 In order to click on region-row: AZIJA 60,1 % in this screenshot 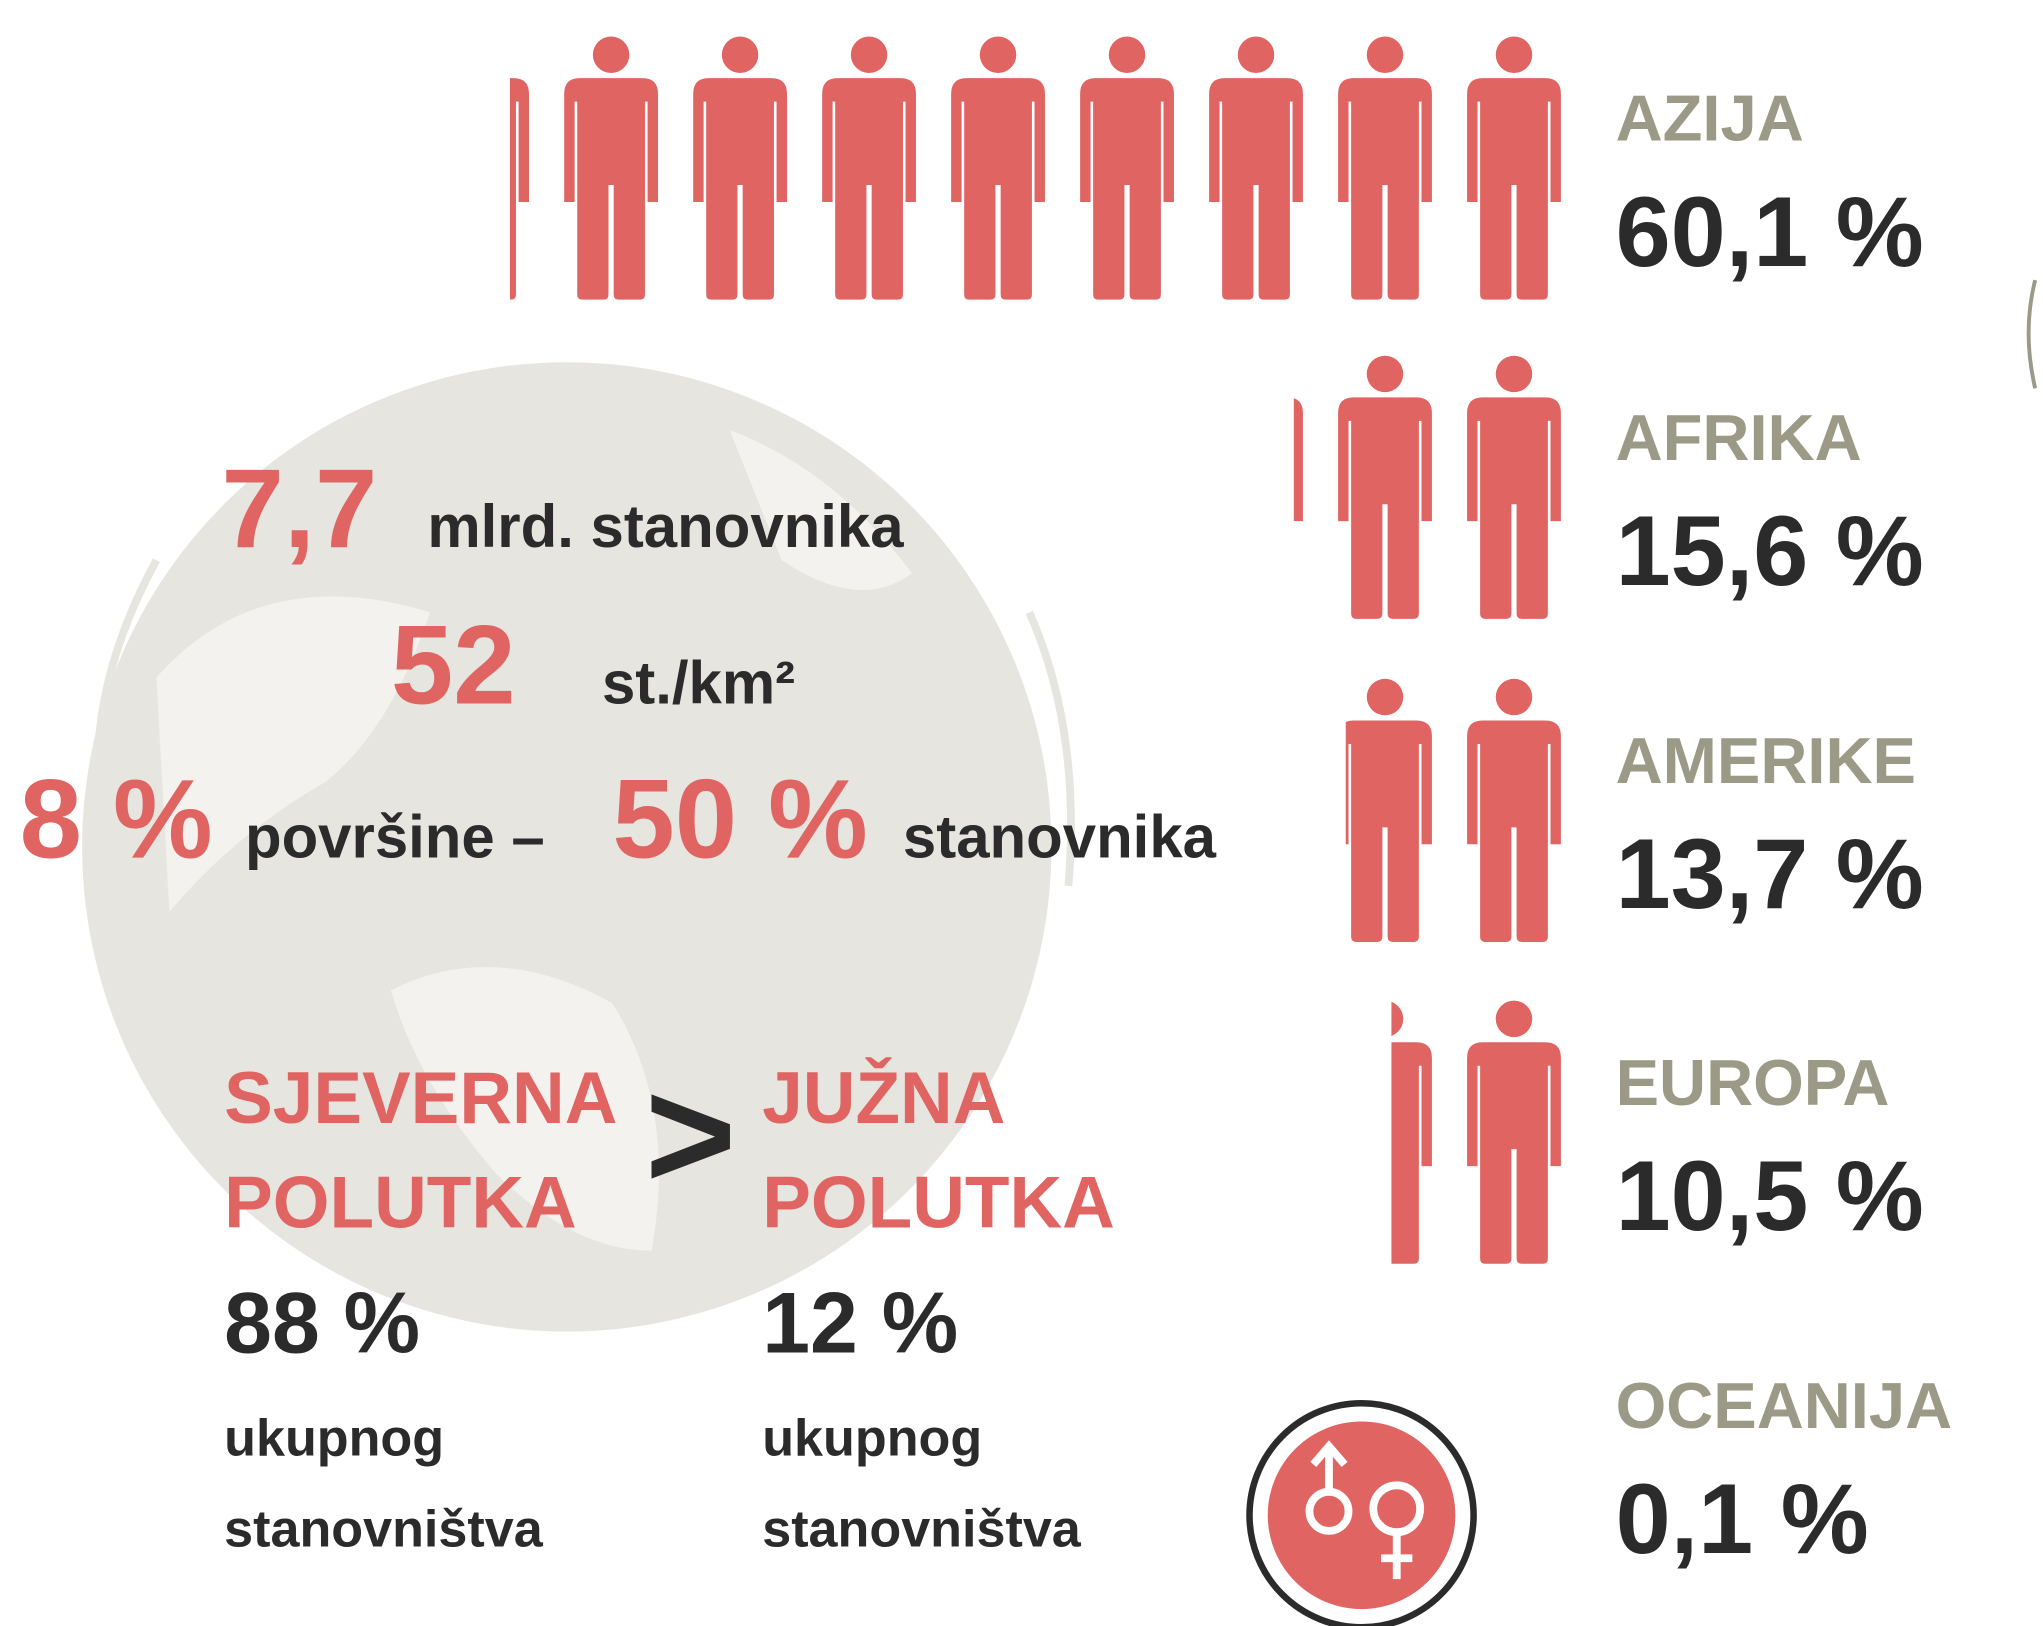, I will do `click(1216, 168)`.